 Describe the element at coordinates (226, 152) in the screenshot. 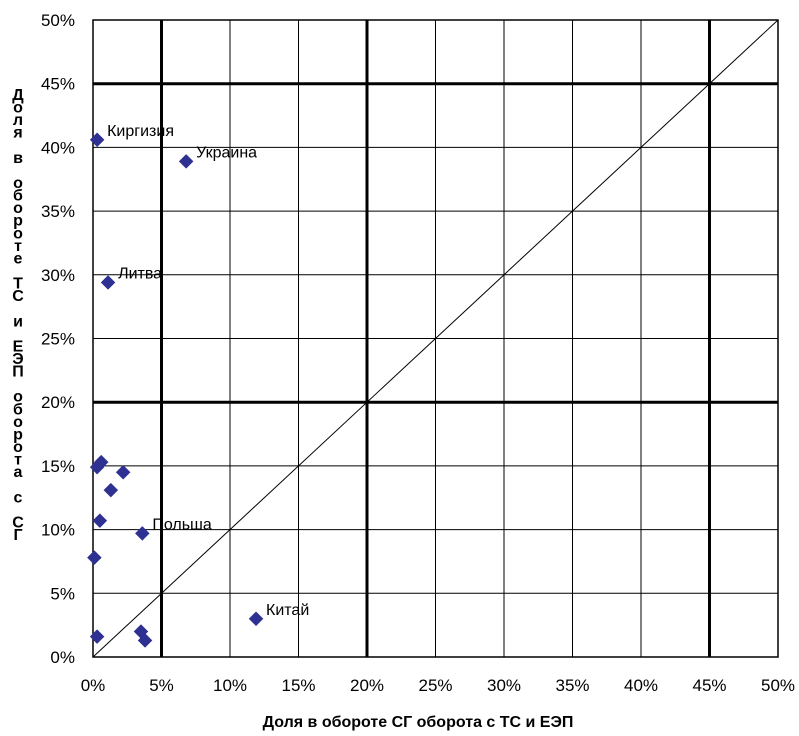

I see `data-point-label: Украина` at that location.